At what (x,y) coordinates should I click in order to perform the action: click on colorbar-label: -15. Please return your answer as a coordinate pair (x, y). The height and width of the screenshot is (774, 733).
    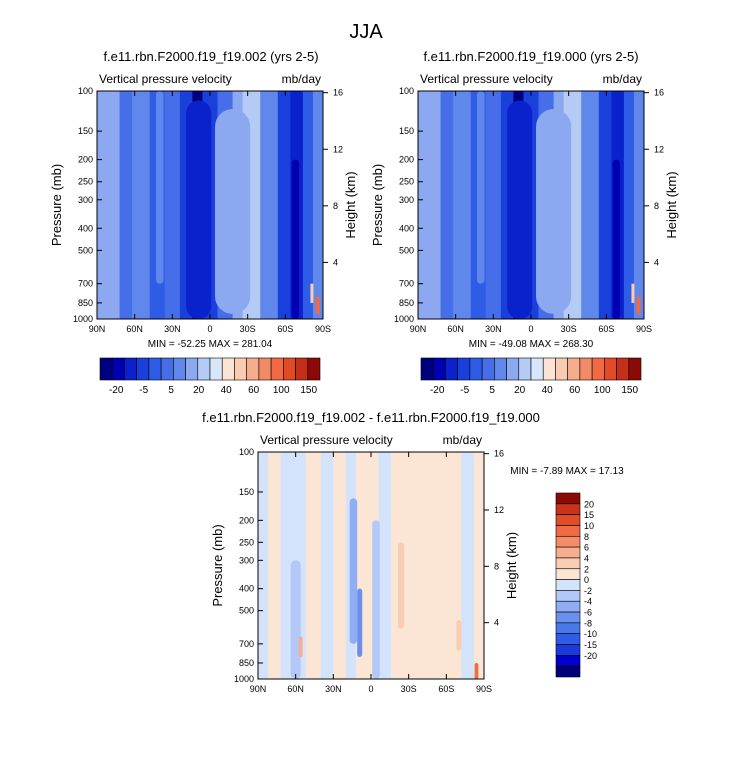
    Looking at the image, I should click on (590, 645).